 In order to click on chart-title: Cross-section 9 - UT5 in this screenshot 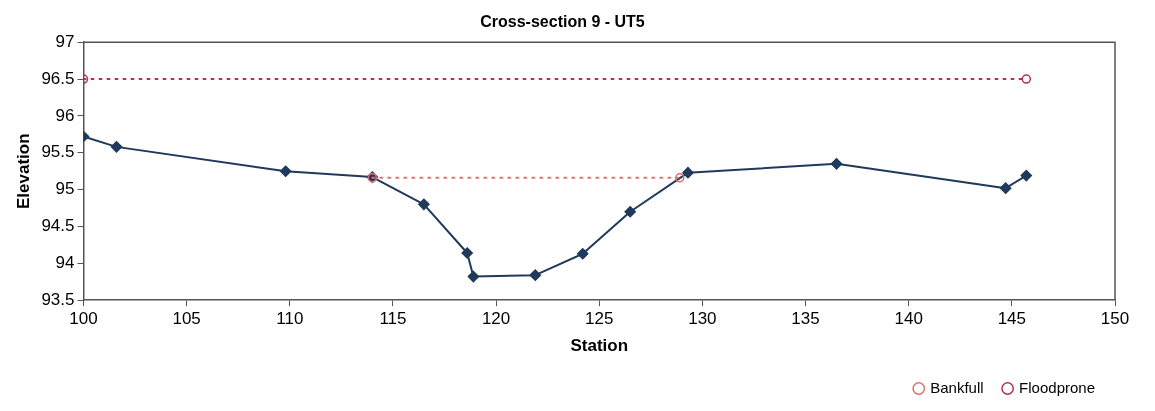, I will do `click(562, 22)`.